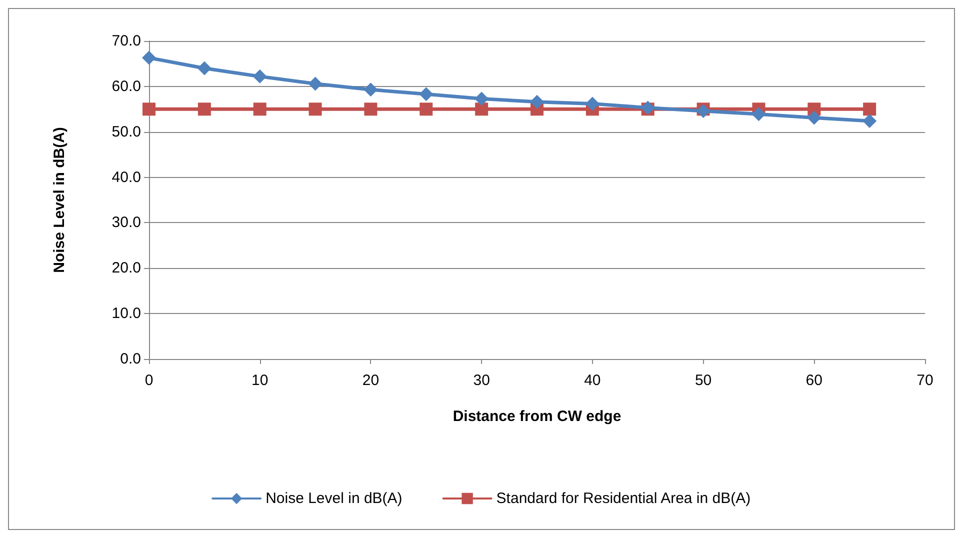 This screenshot has width=965, height=538. What do you see at coordinates (126, 177) in the screenshot?
I see `y-tick-label: 40.0` at bounding box center [126, 177].